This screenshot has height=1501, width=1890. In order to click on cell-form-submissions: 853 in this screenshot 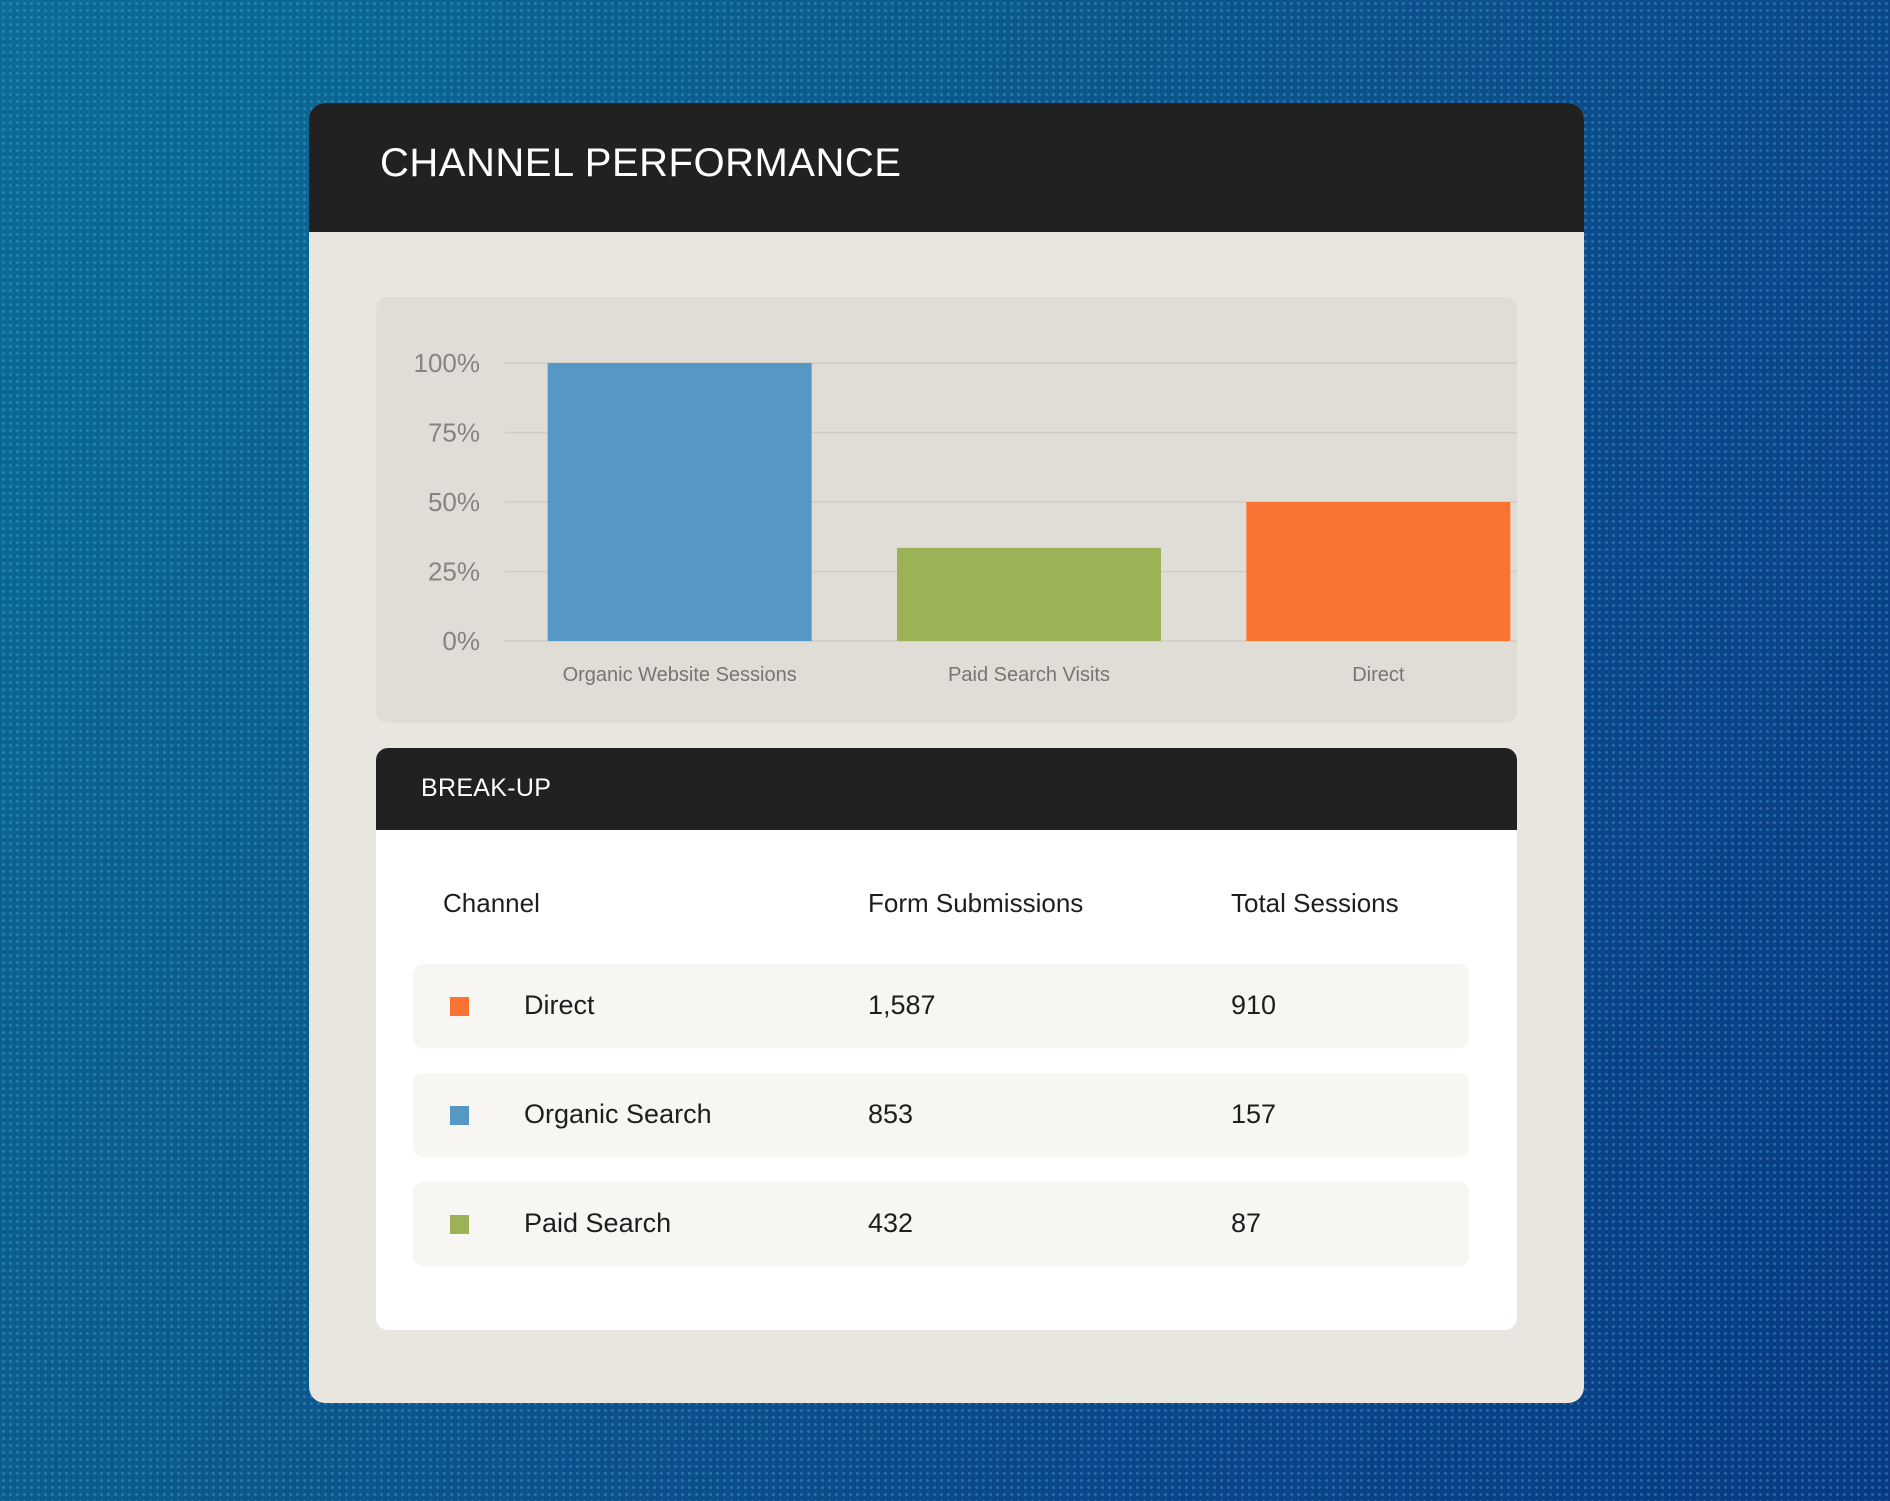, I will do `click(891, 1114)`.